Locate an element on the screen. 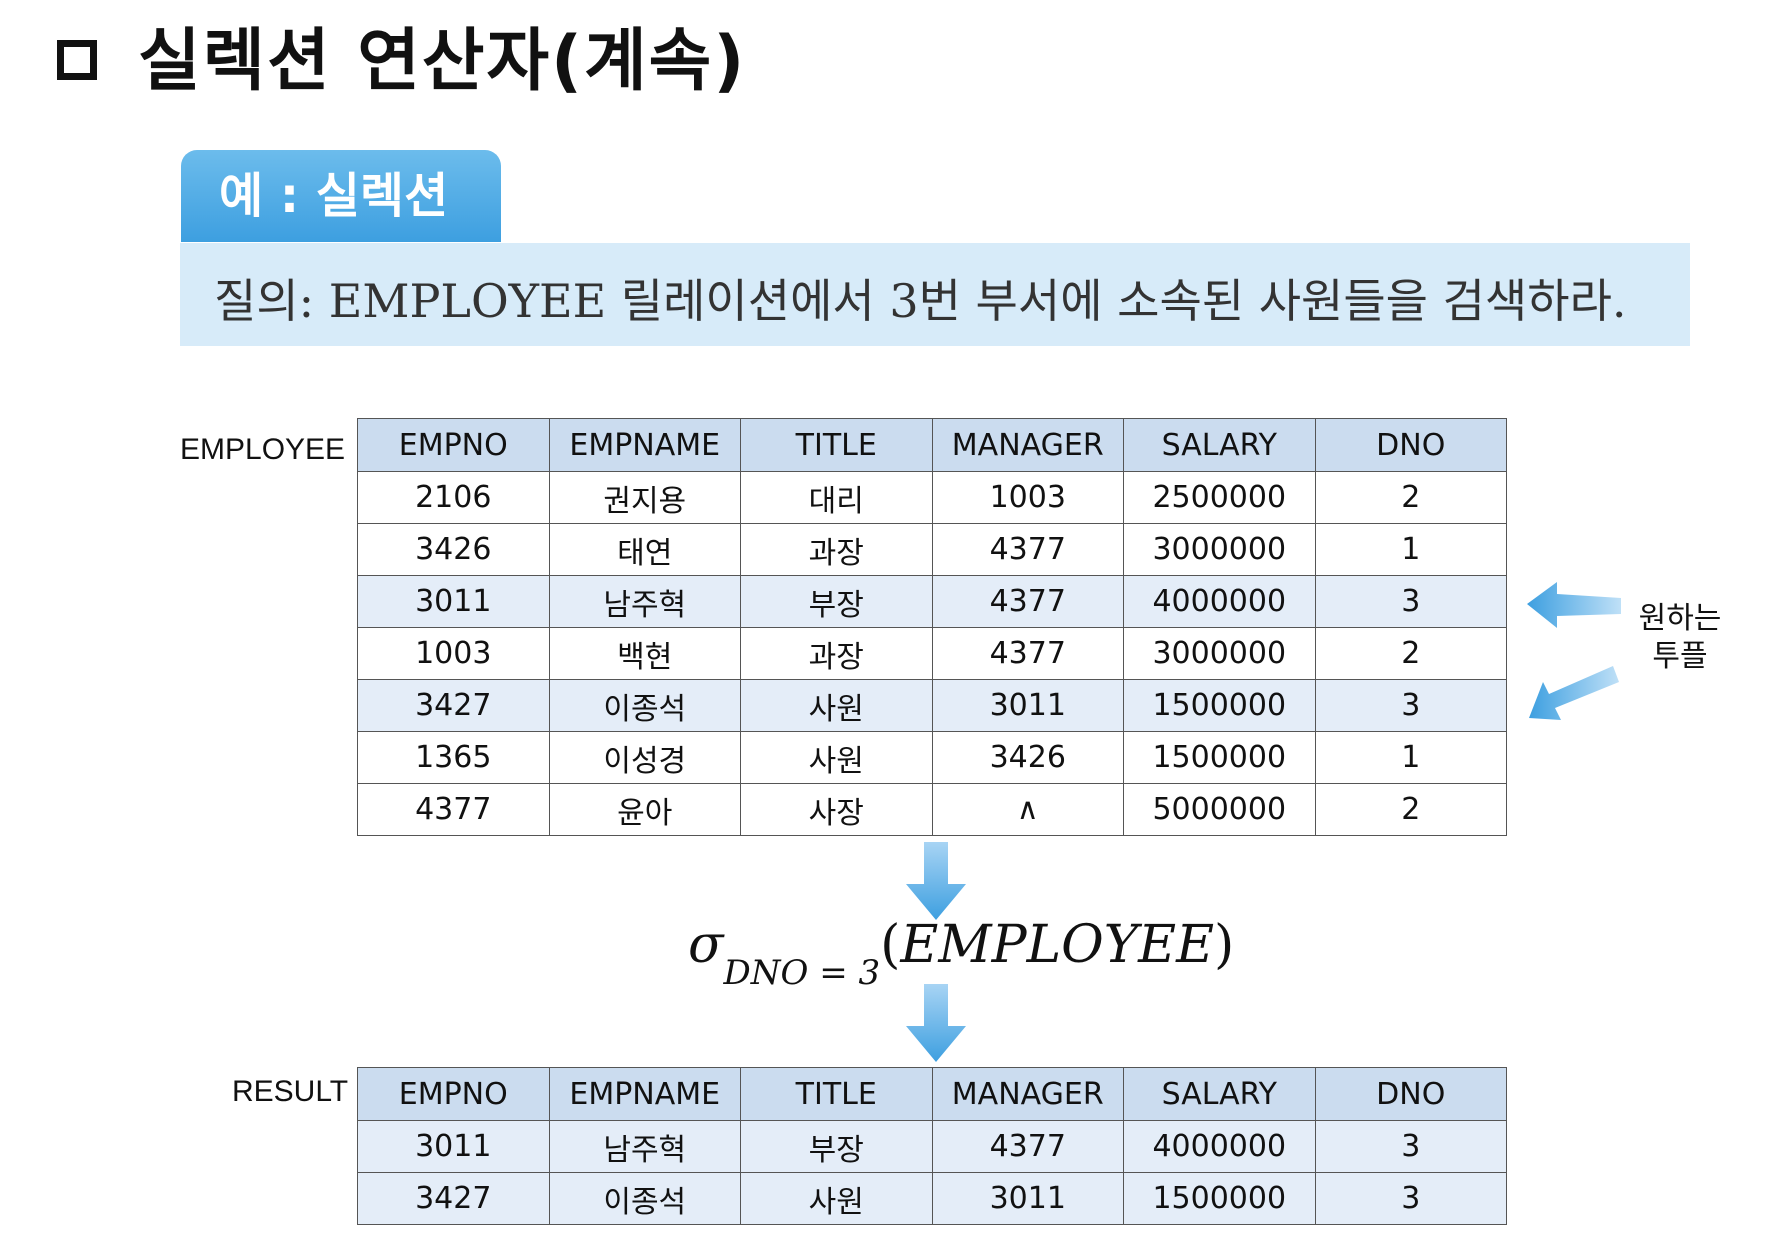 Image resolution: width=1780 pixels, height=1258 pixels. table-cell: 대리 is located at coordinates (836, 497).